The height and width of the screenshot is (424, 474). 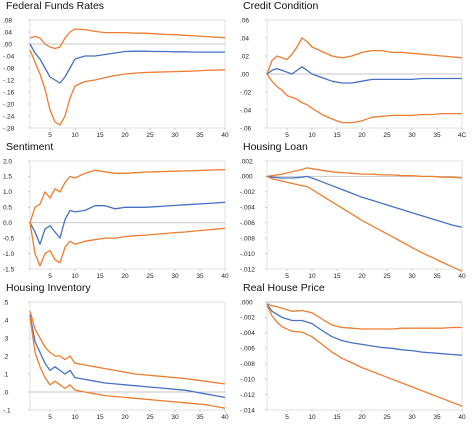 I want to click on y-tick-label: -.014, so click(x=247, y=410).